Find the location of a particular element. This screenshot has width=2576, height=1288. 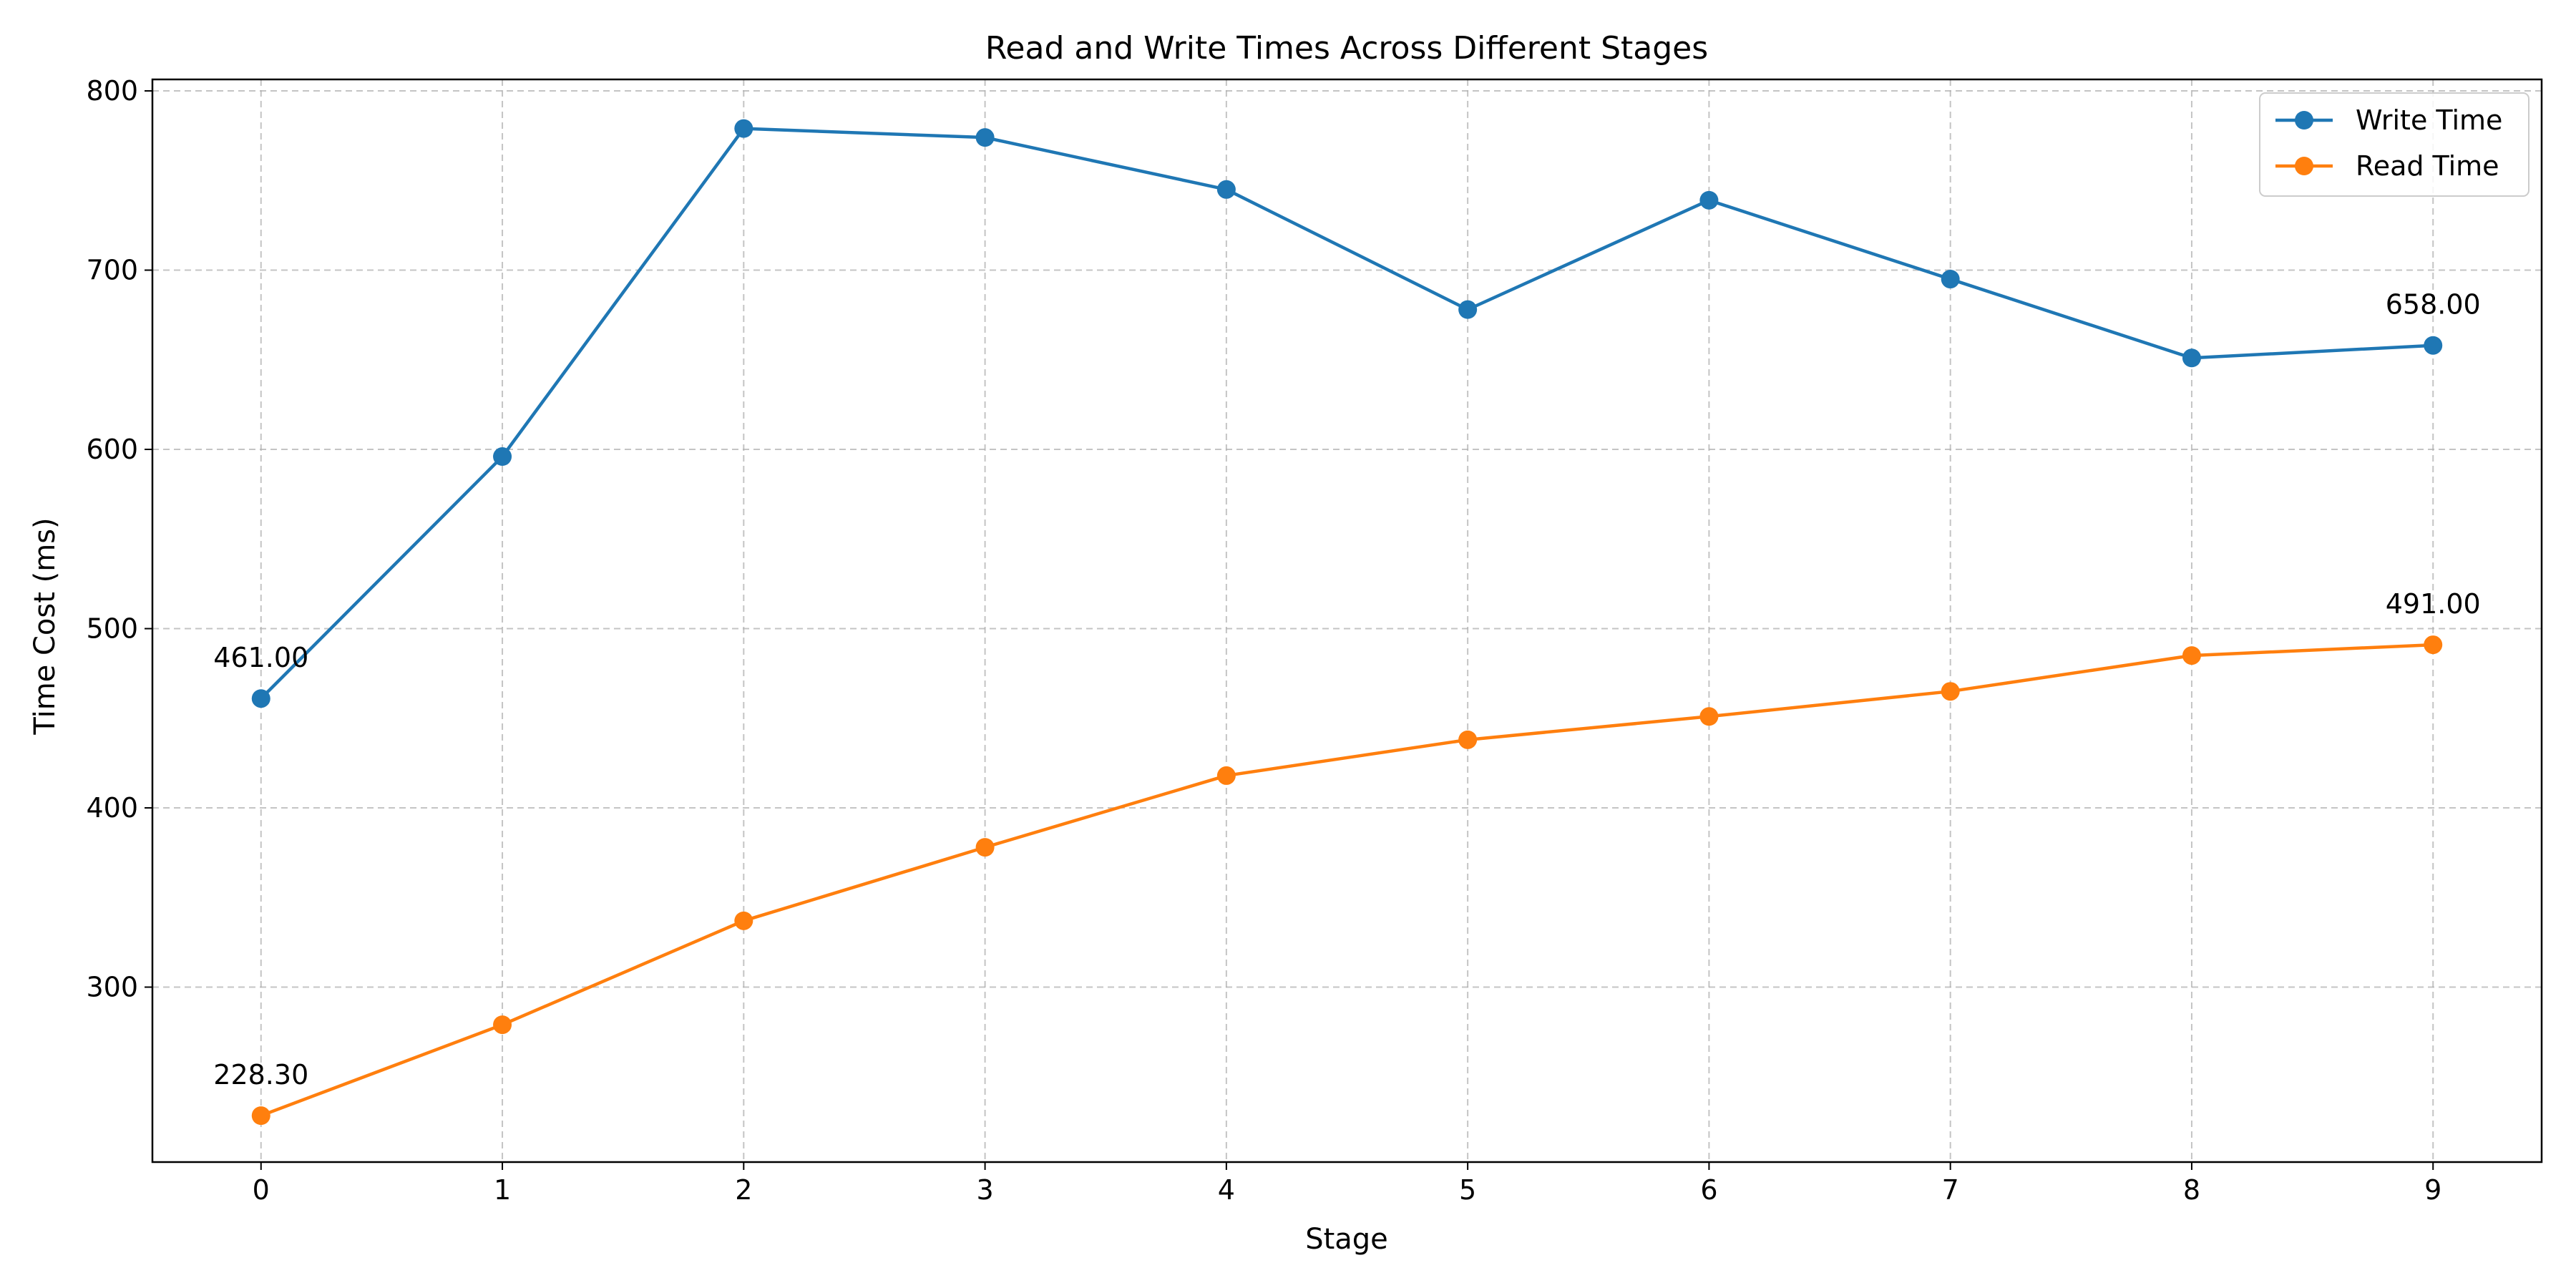

x-tick-label: 8 is located at coordinates (2191, 1190).